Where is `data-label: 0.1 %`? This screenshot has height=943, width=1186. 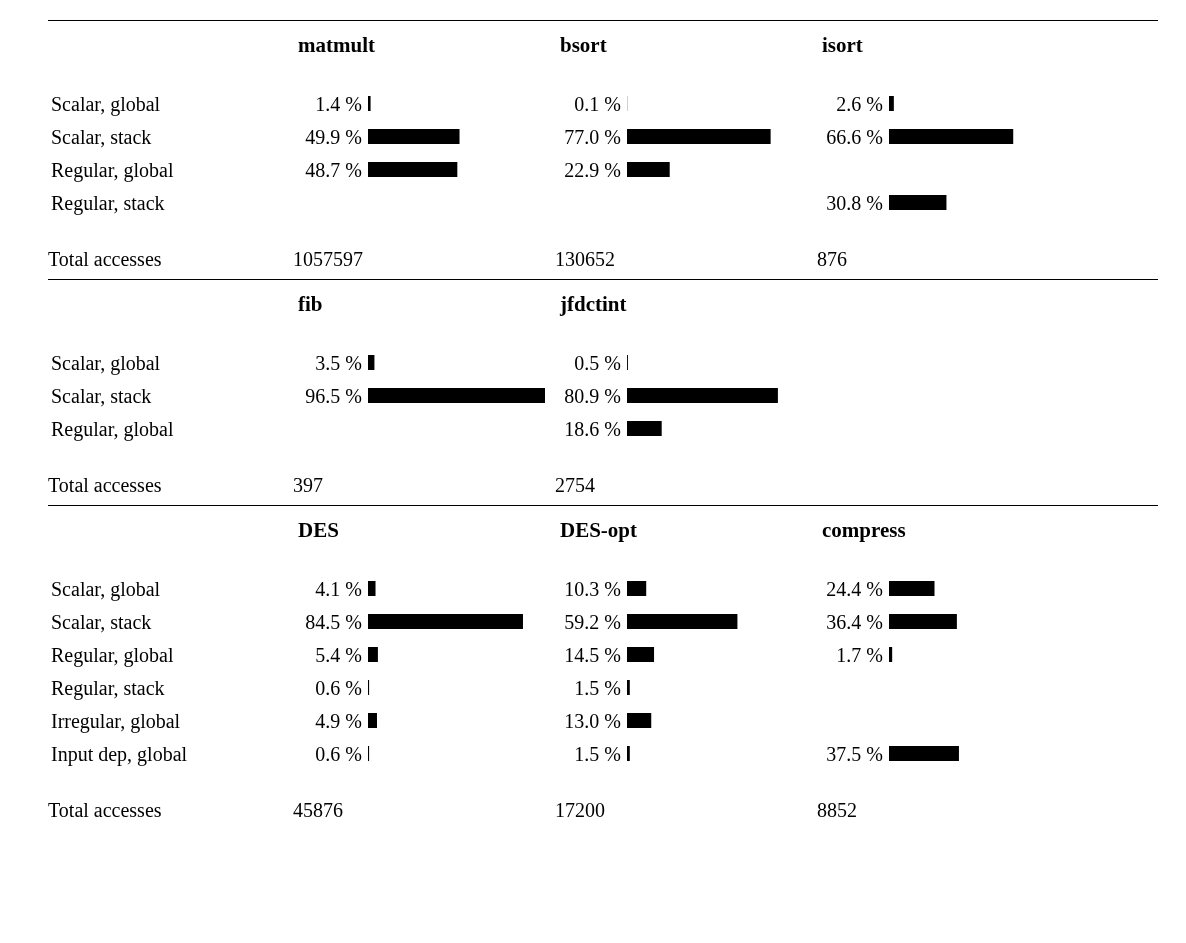 data-label: 0.1 % is located at coordinates (597, 103).